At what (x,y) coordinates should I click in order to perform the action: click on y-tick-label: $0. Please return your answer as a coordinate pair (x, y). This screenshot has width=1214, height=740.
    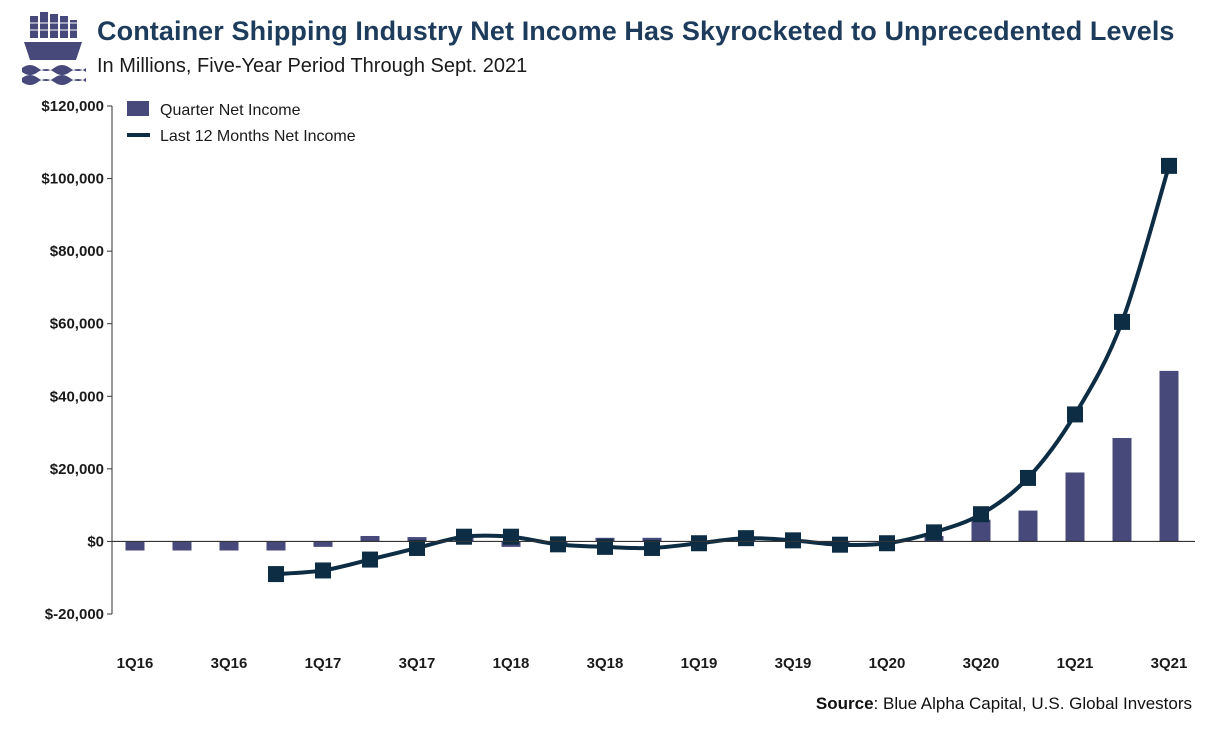
    Looking at the image, I should click on (95, 541).